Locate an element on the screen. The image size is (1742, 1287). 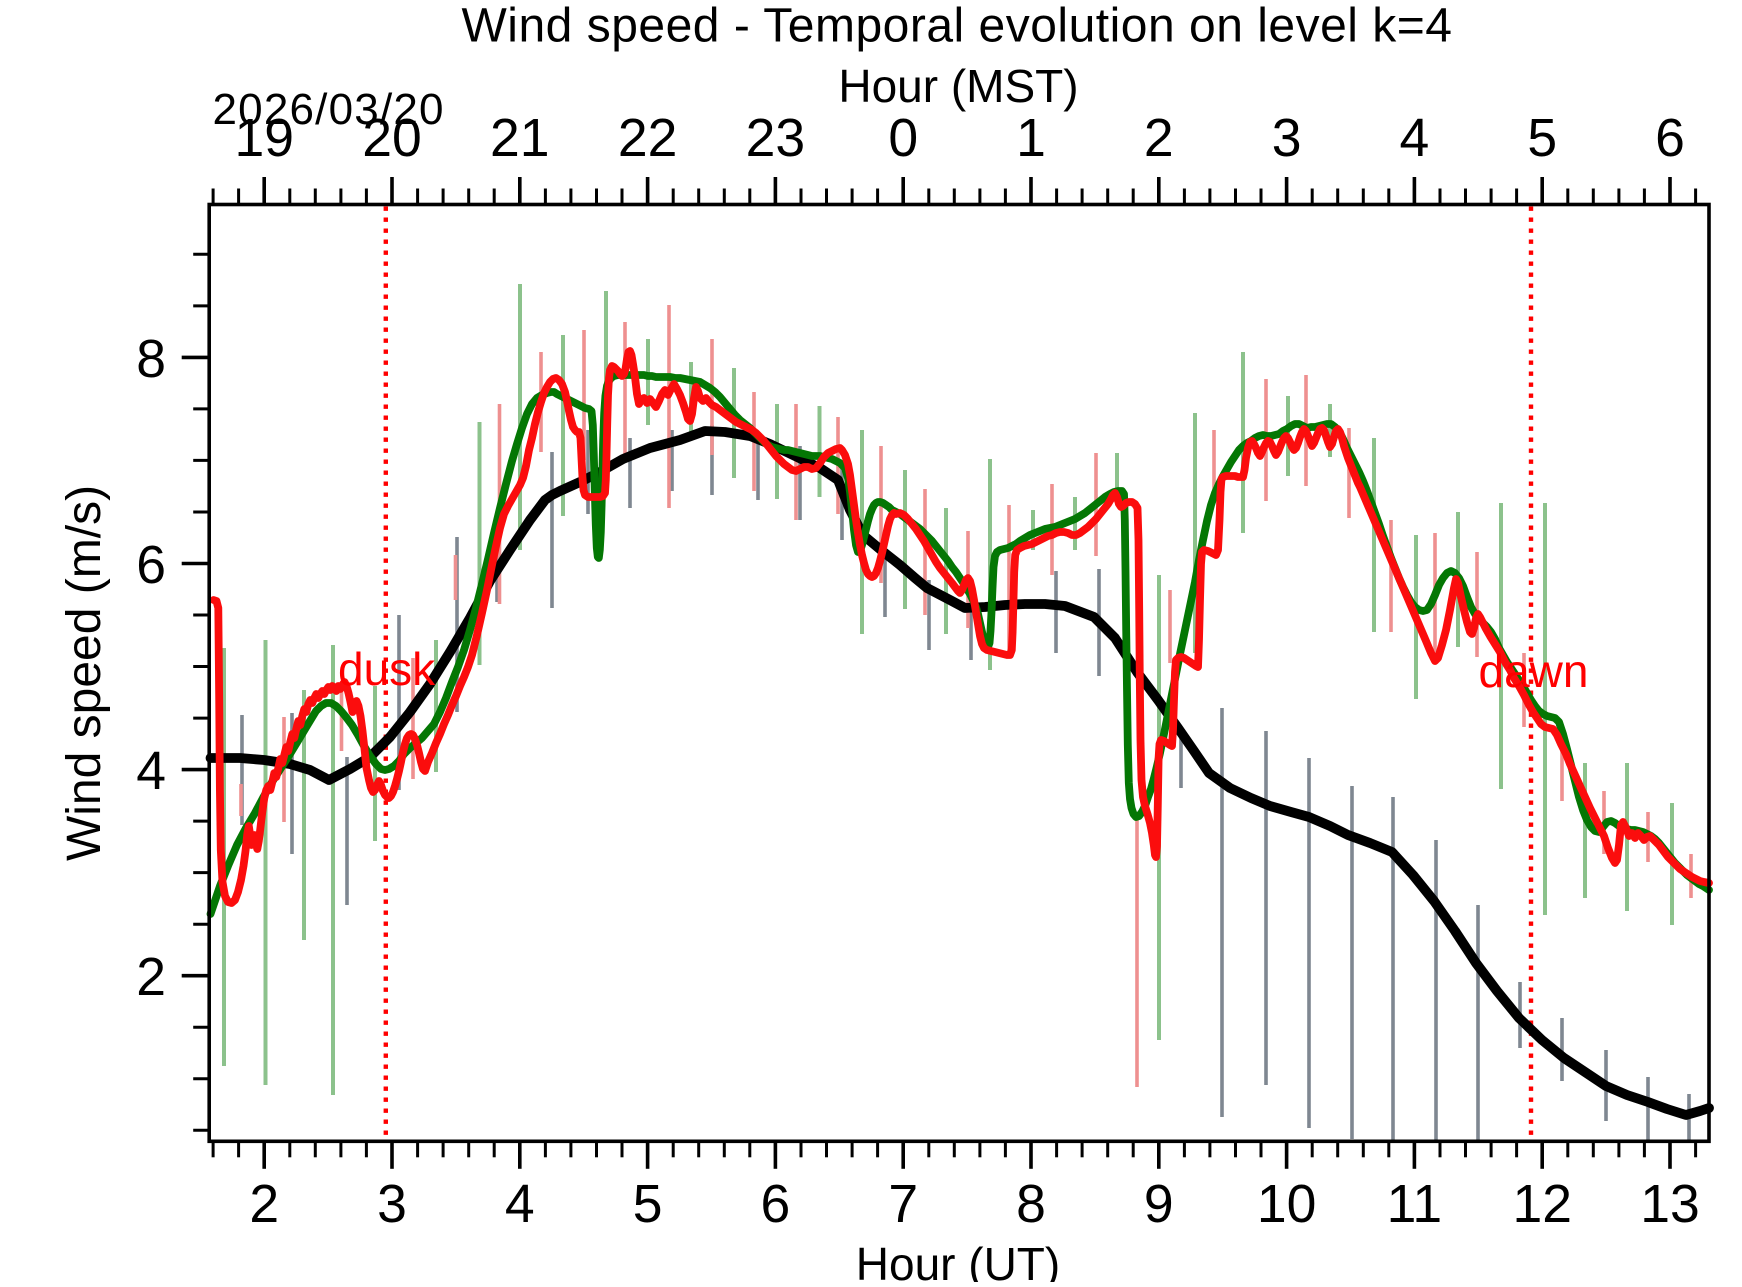
svg-text: 19 is located at coordinates (264, 138).